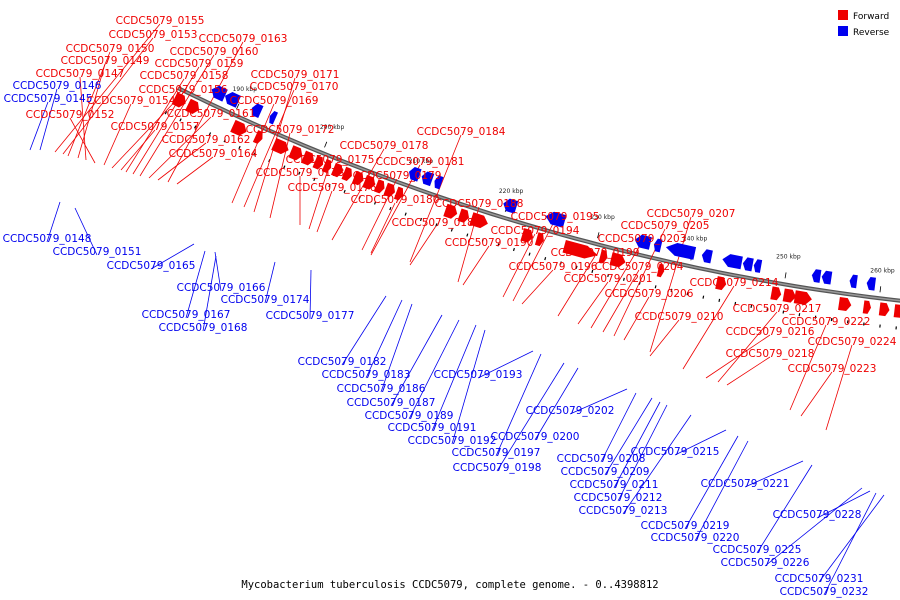  Describe the element at coordinates (131, 101) in the screenshot. I see `gene-label: CCDC5079_0154` at that location.